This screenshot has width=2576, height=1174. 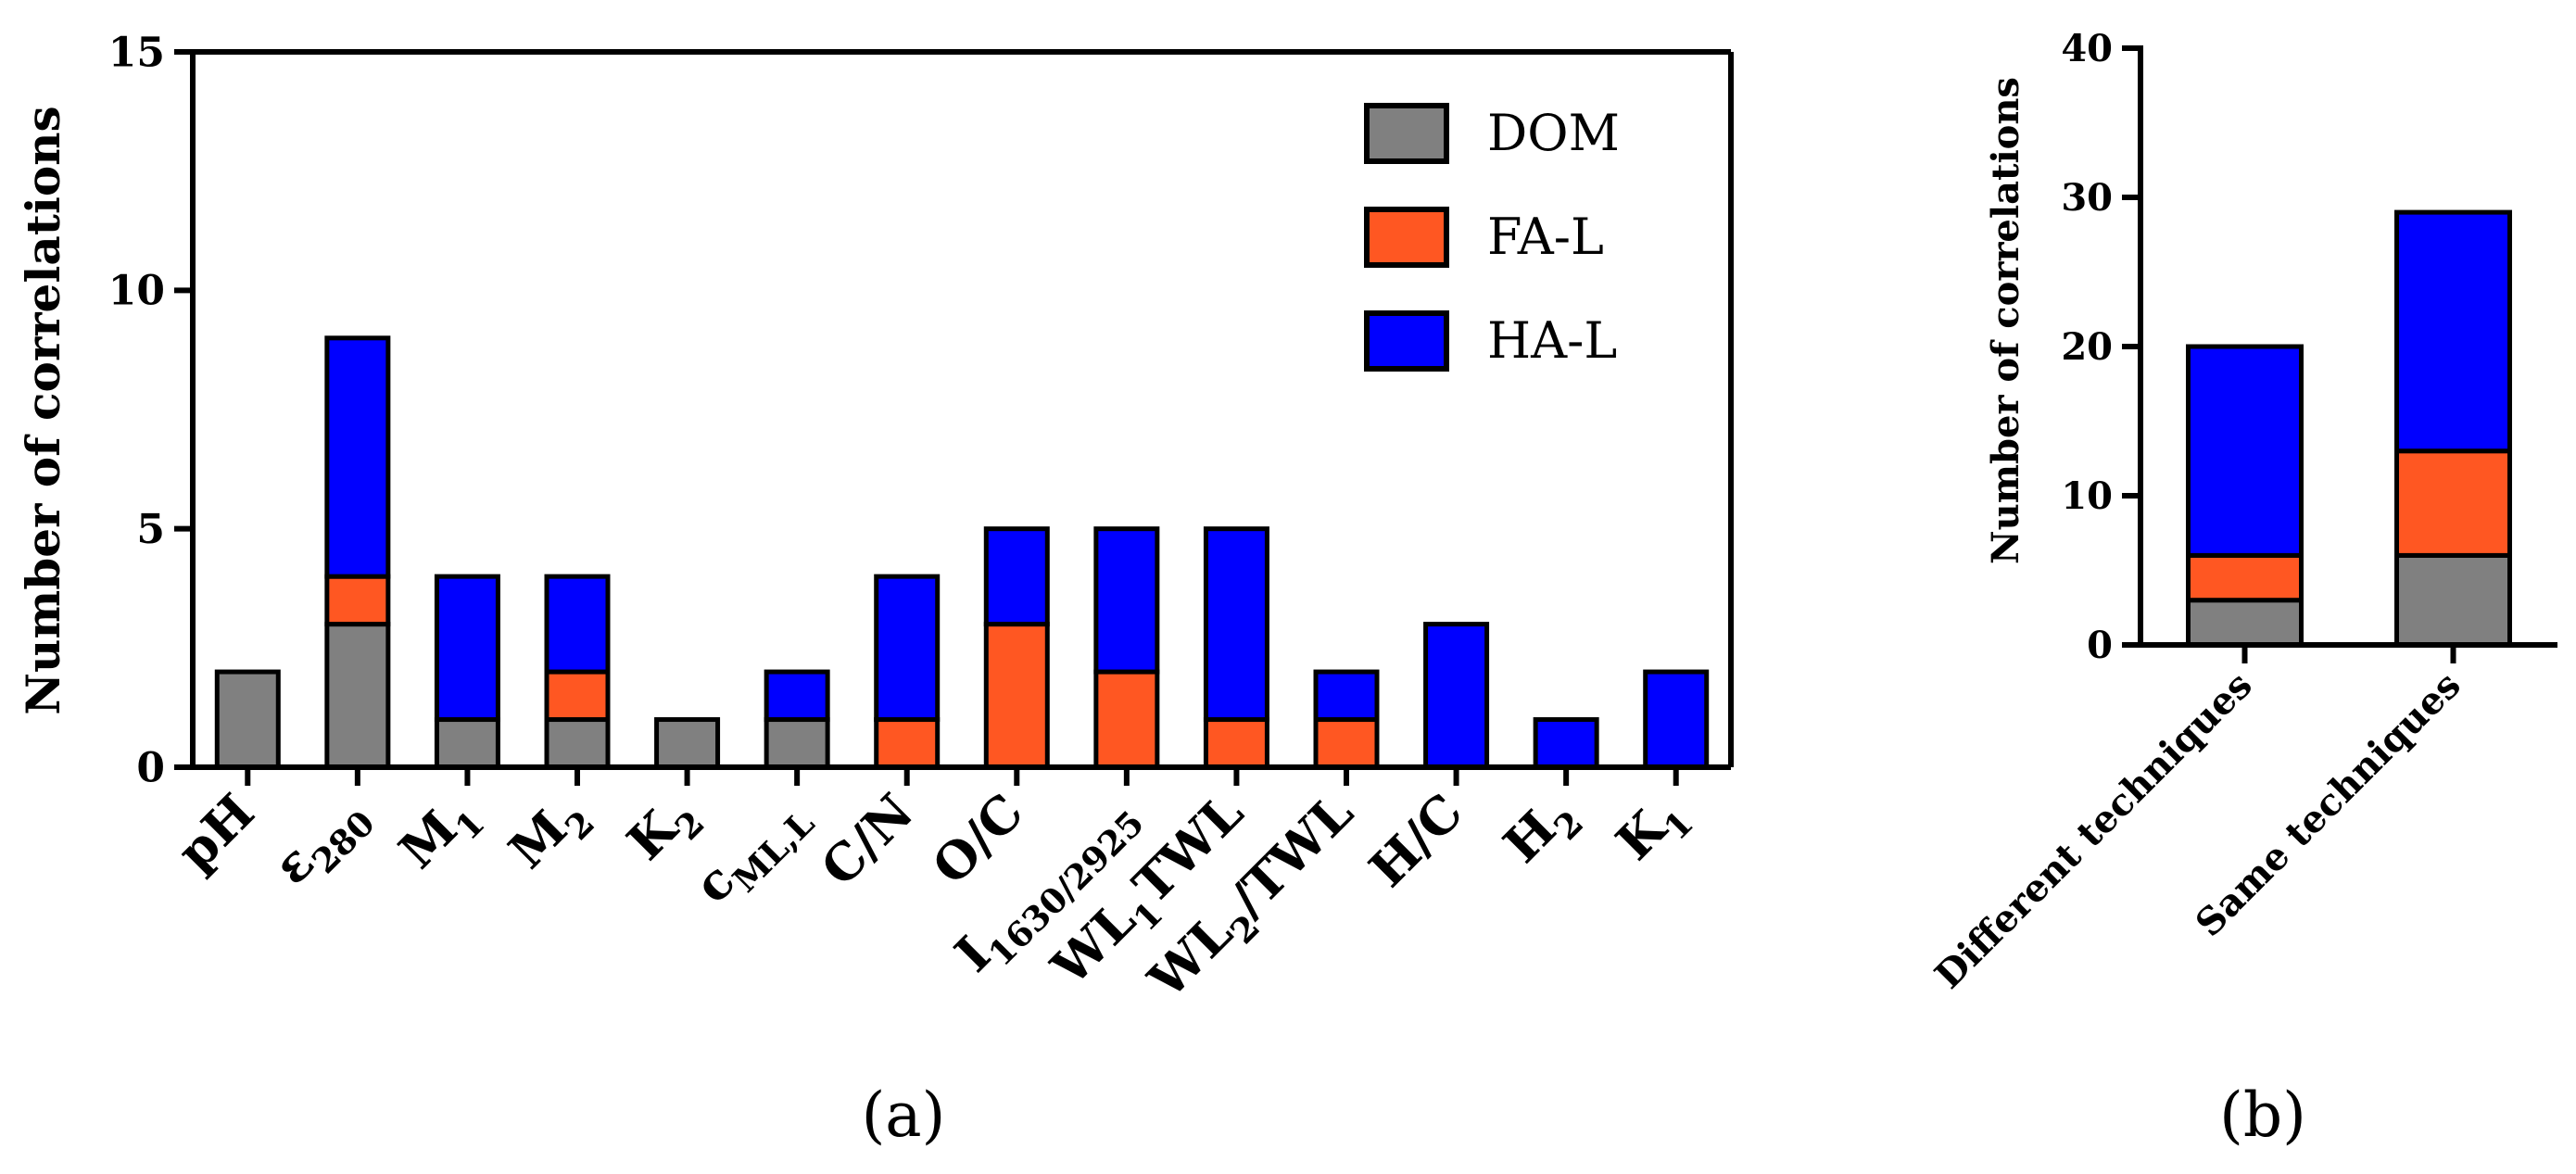 What do you see at coordinates (43, 410) in the screenshot?
I see `panel-a-y-axis-title: Number of correlations` at bounding box center [43, 410].